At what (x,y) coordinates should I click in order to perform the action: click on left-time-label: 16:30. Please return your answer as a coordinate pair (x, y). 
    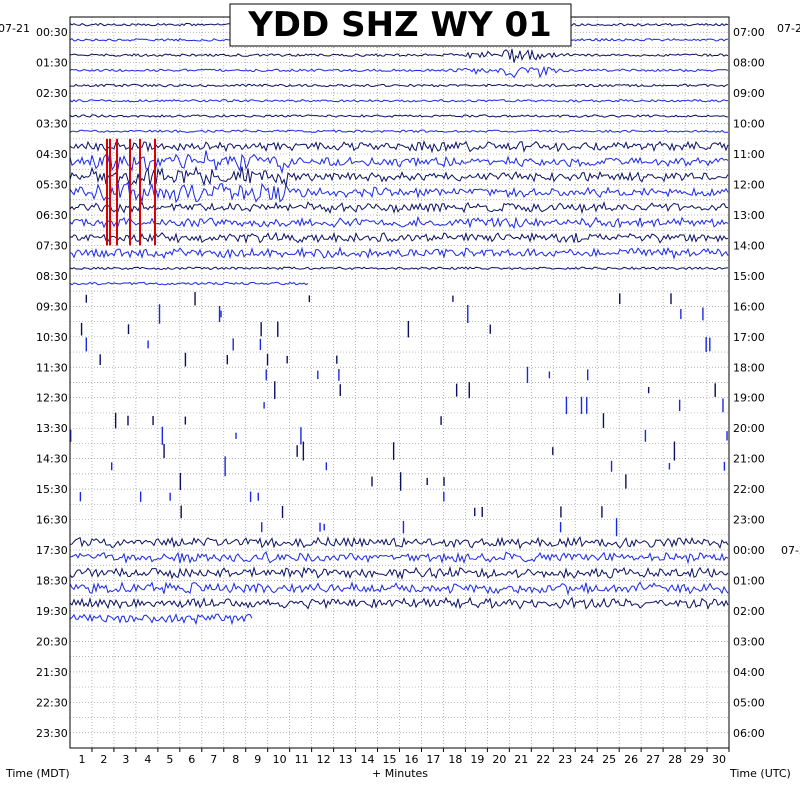
    Looking at the image, I should click on (52, 520).